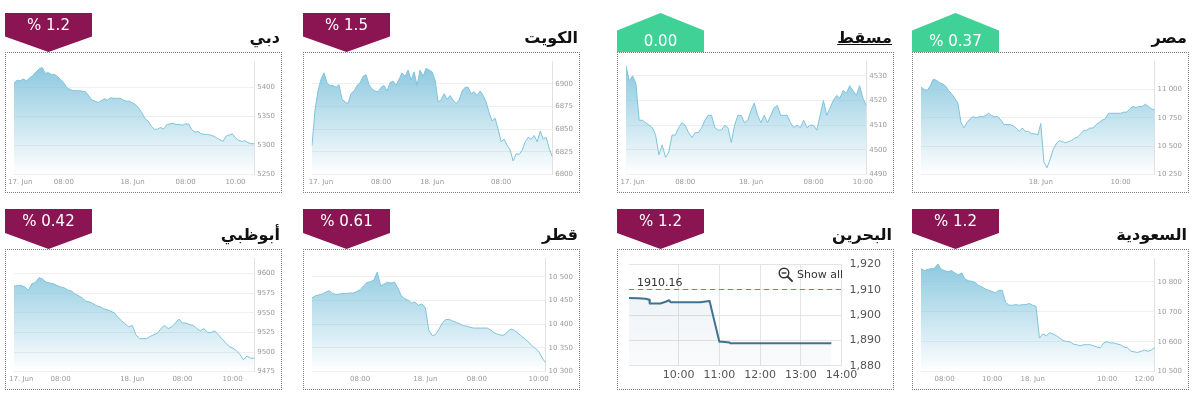 The width and height of the screenshot is (1200, 402). Describe the element at coordinates (660, 41) in the screenshot. I see `text: 0.00` at that location.